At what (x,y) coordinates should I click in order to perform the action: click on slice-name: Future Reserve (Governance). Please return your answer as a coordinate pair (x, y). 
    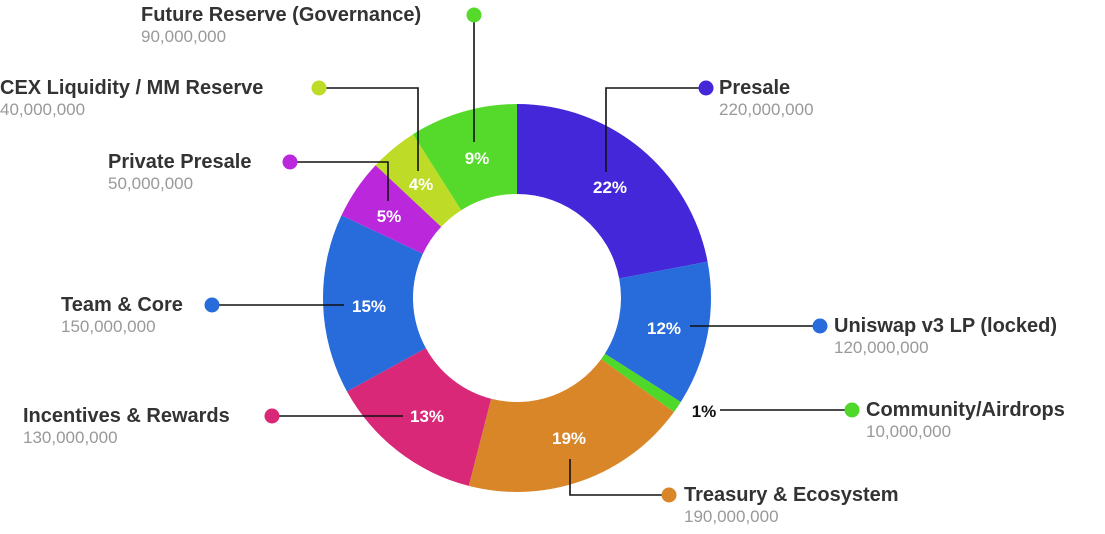
    Looking at the image, I should click on (281, 15).